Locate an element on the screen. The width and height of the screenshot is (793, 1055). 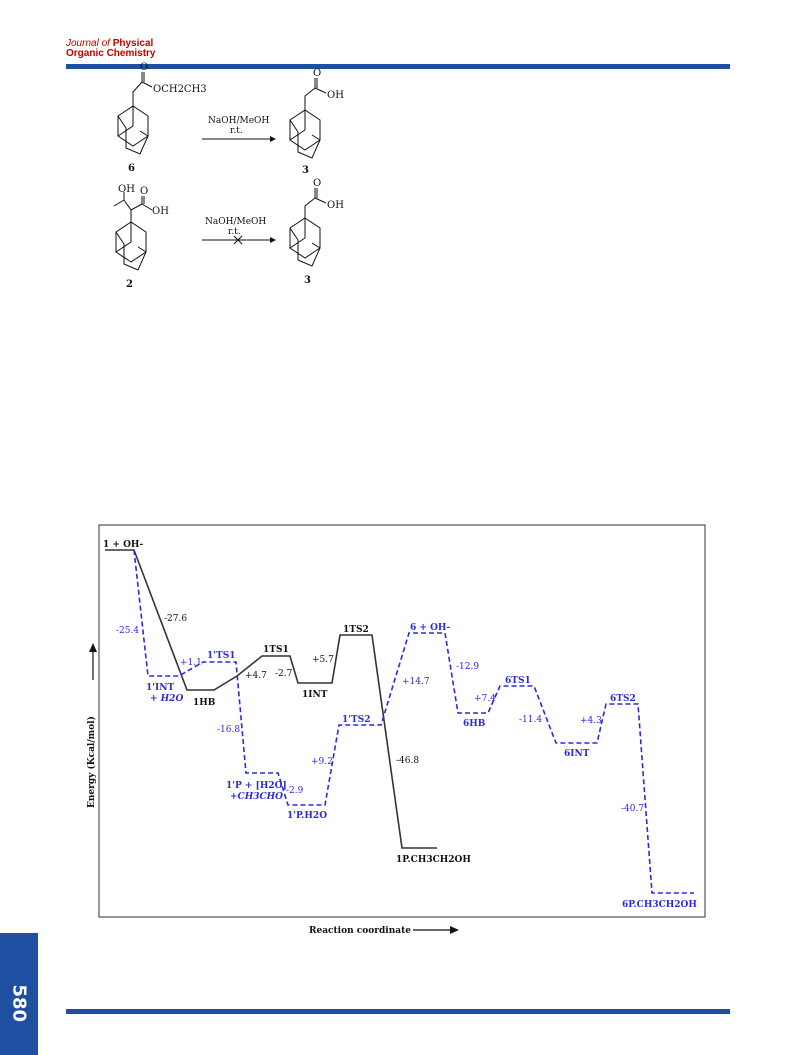
step-blue-9: +4.3 is located at coordinates (591, 721).